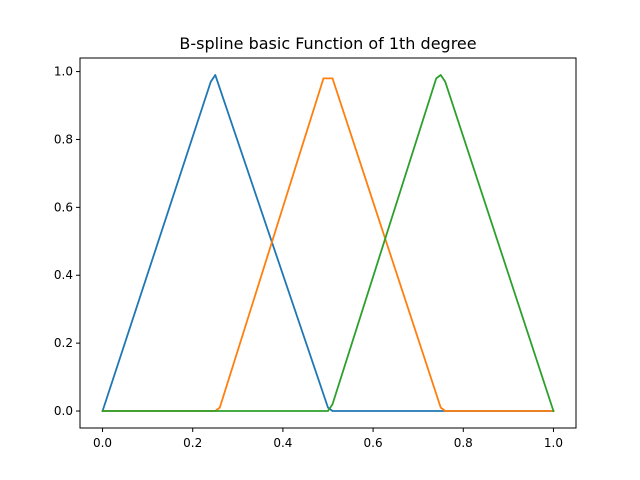 Image resolution: width=640 pixels, height=480 pixels. What do you see at coordinates (63, 275) in the screenshot?
I see `y-tick-label: 0.4` at bounding box center [63, 275].